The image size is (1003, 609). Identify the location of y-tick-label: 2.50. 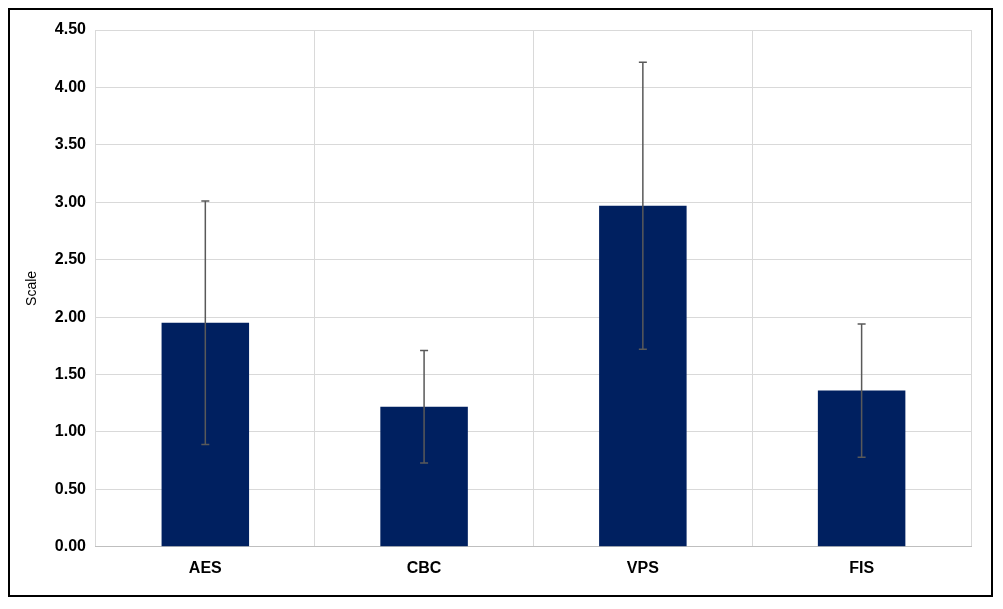
(70, 259).